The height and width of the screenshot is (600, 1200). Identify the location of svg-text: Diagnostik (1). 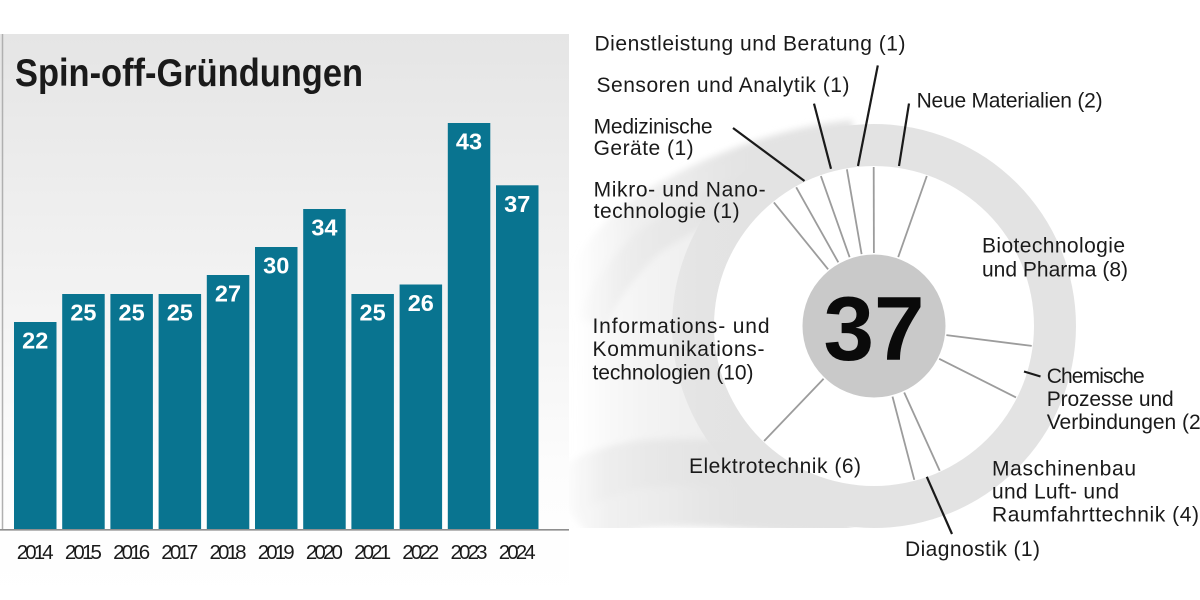
(972, 549).